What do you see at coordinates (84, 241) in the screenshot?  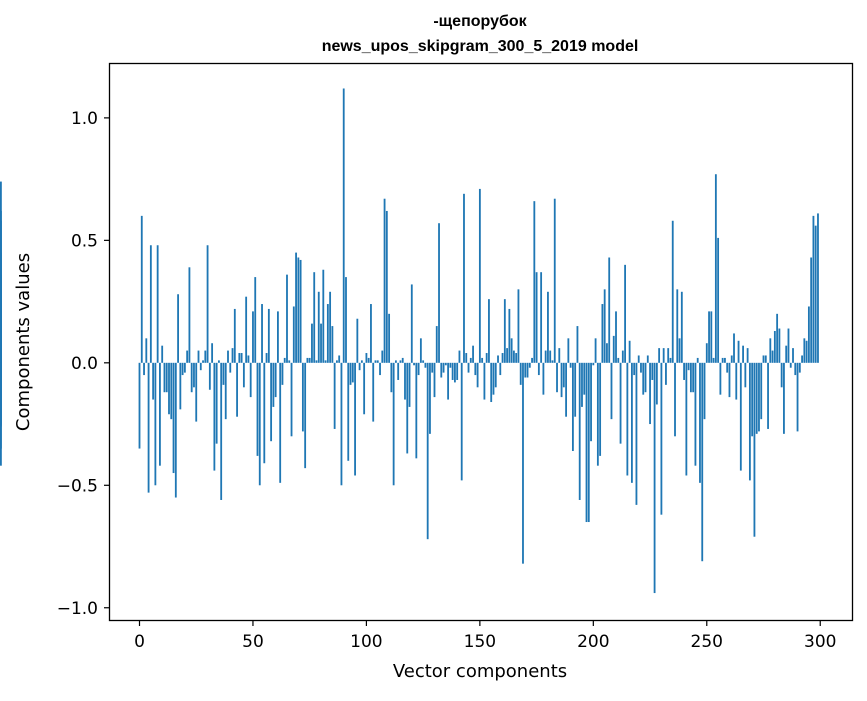 I see `y-tick-label: 0.5` at bounding box center [84, 241].